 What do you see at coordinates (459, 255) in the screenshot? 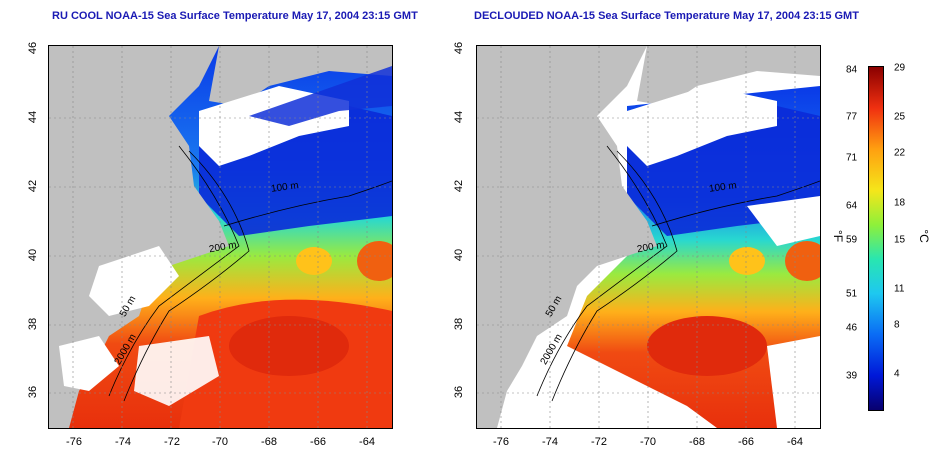
I see `right-y-tick: 40` at bounding box center [459, 255].